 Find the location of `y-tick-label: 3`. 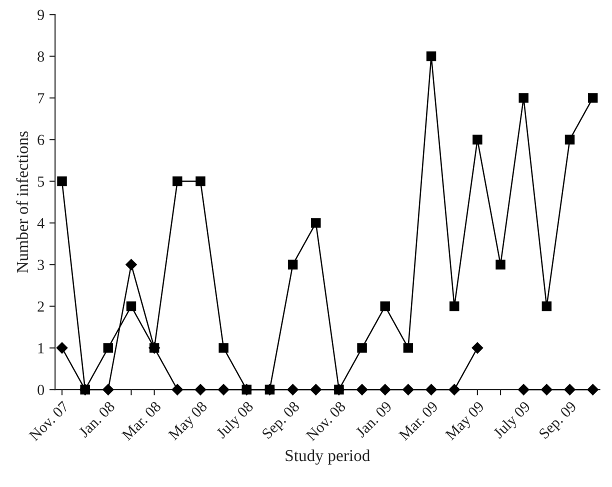

y-tick-label: 3 is located at coordinates (41, 265).